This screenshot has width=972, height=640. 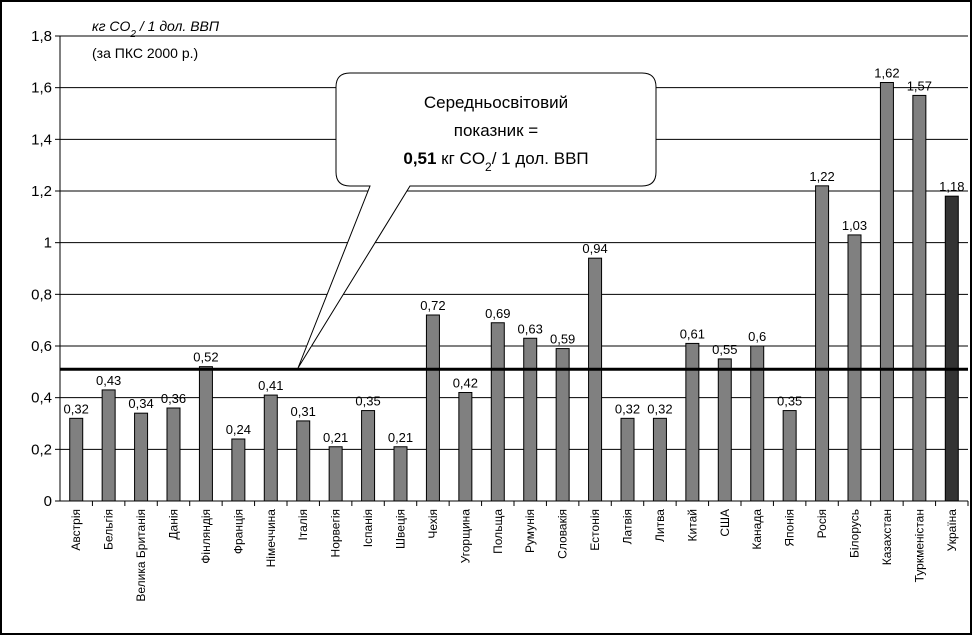 I want to click on data-label: 0,31, so click(x=303, y=411).